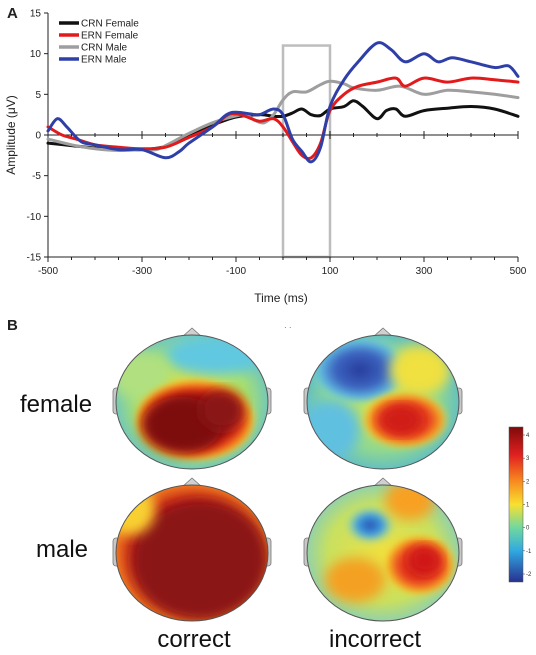  What do you see at coordinates (48, 271) in the screenshot?
I see `x-tick-label: -500` at bounding box center [48, 271].